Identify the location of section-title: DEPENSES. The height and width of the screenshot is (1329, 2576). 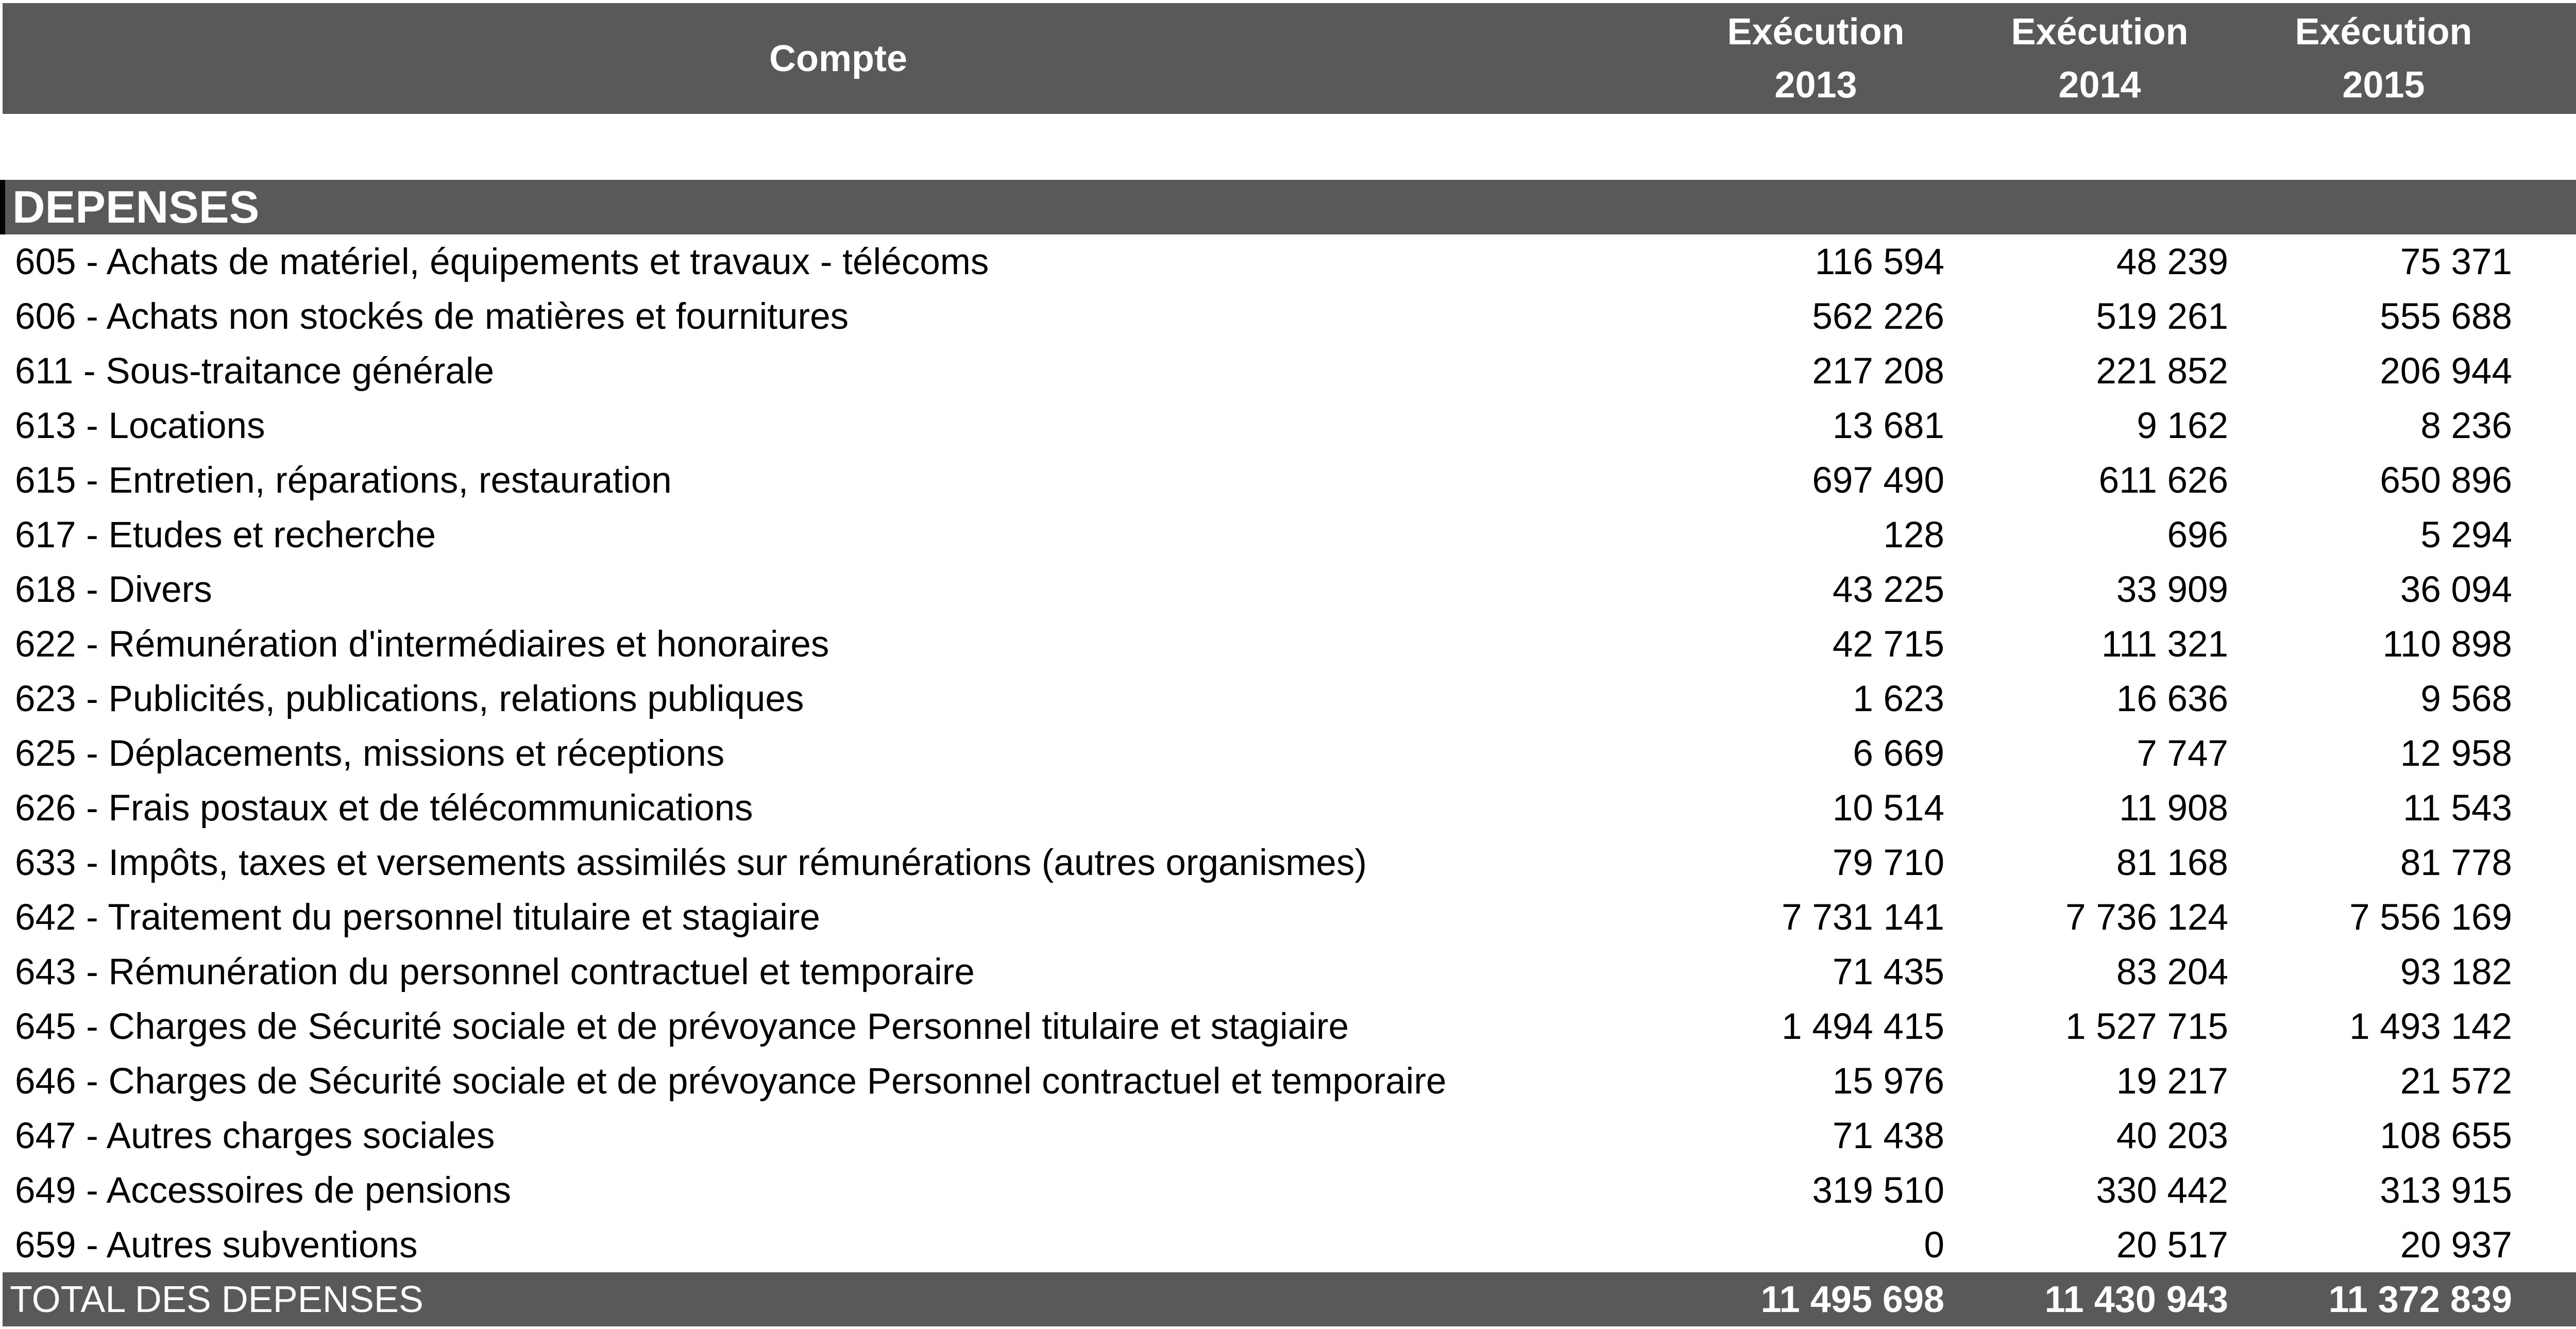
(1288, 207).